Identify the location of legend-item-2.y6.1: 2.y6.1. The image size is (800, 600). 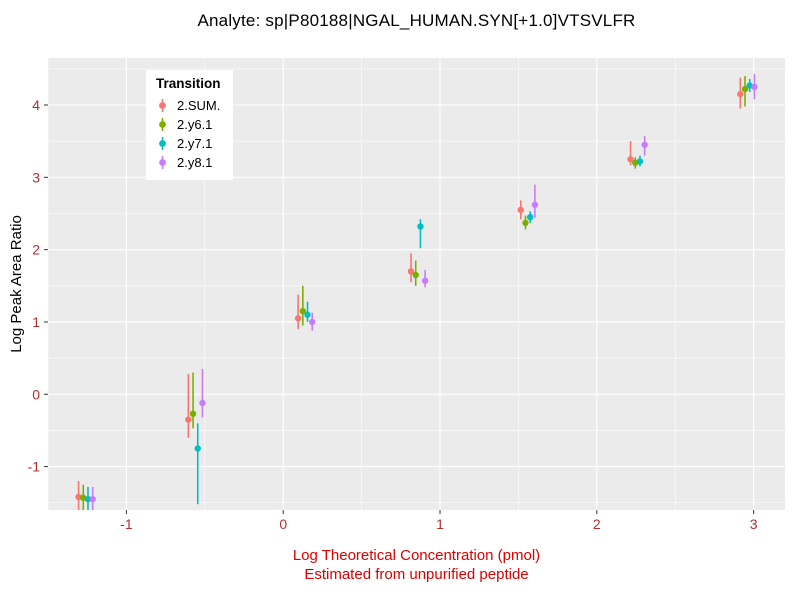
(187, 124).